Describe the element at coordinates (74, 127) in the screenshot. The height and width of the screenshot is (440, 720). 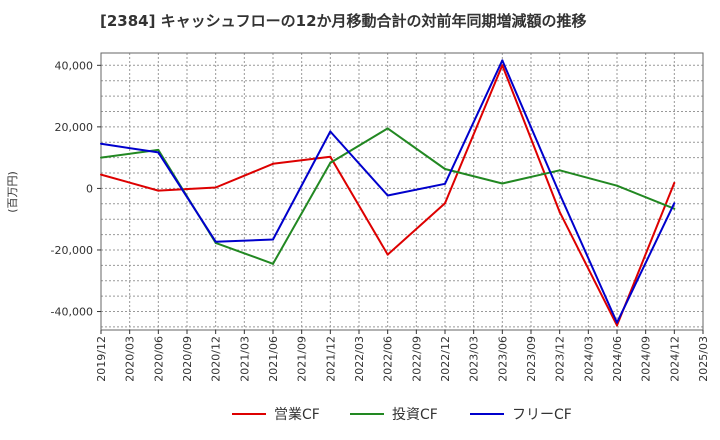
I see `y-tick-label: 20,000` at that location.